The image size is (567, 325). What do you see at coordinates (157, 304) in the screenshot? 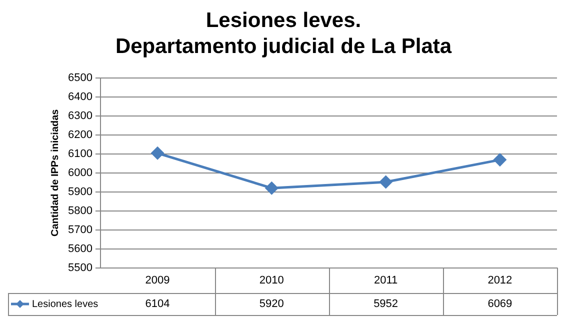
I see `data-label: 6104` at bounding box center [157, 304].